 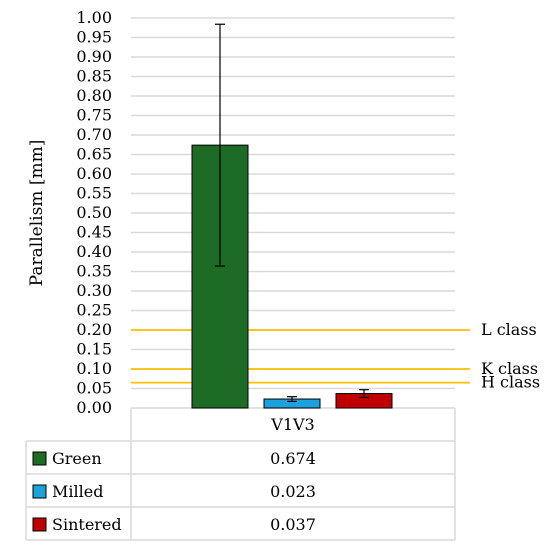 What do you see at coordinates (39, 524) in the screenshot?
I see `legend-swatch-sintered` at bounding box center [39, 524].